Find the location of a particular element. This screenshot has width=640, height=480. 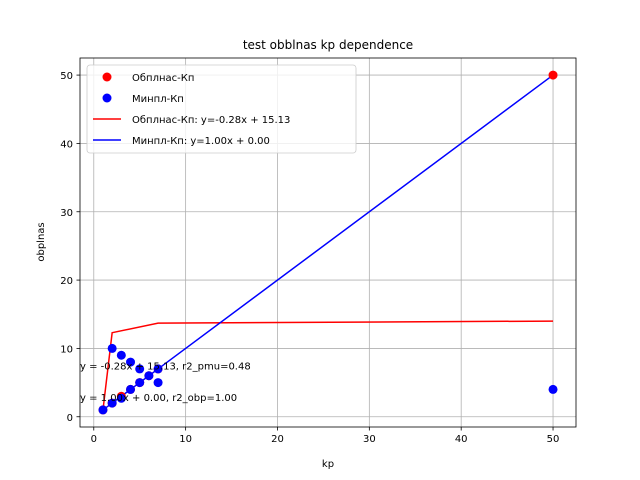

legend-box is located at coordinates (221, 109).